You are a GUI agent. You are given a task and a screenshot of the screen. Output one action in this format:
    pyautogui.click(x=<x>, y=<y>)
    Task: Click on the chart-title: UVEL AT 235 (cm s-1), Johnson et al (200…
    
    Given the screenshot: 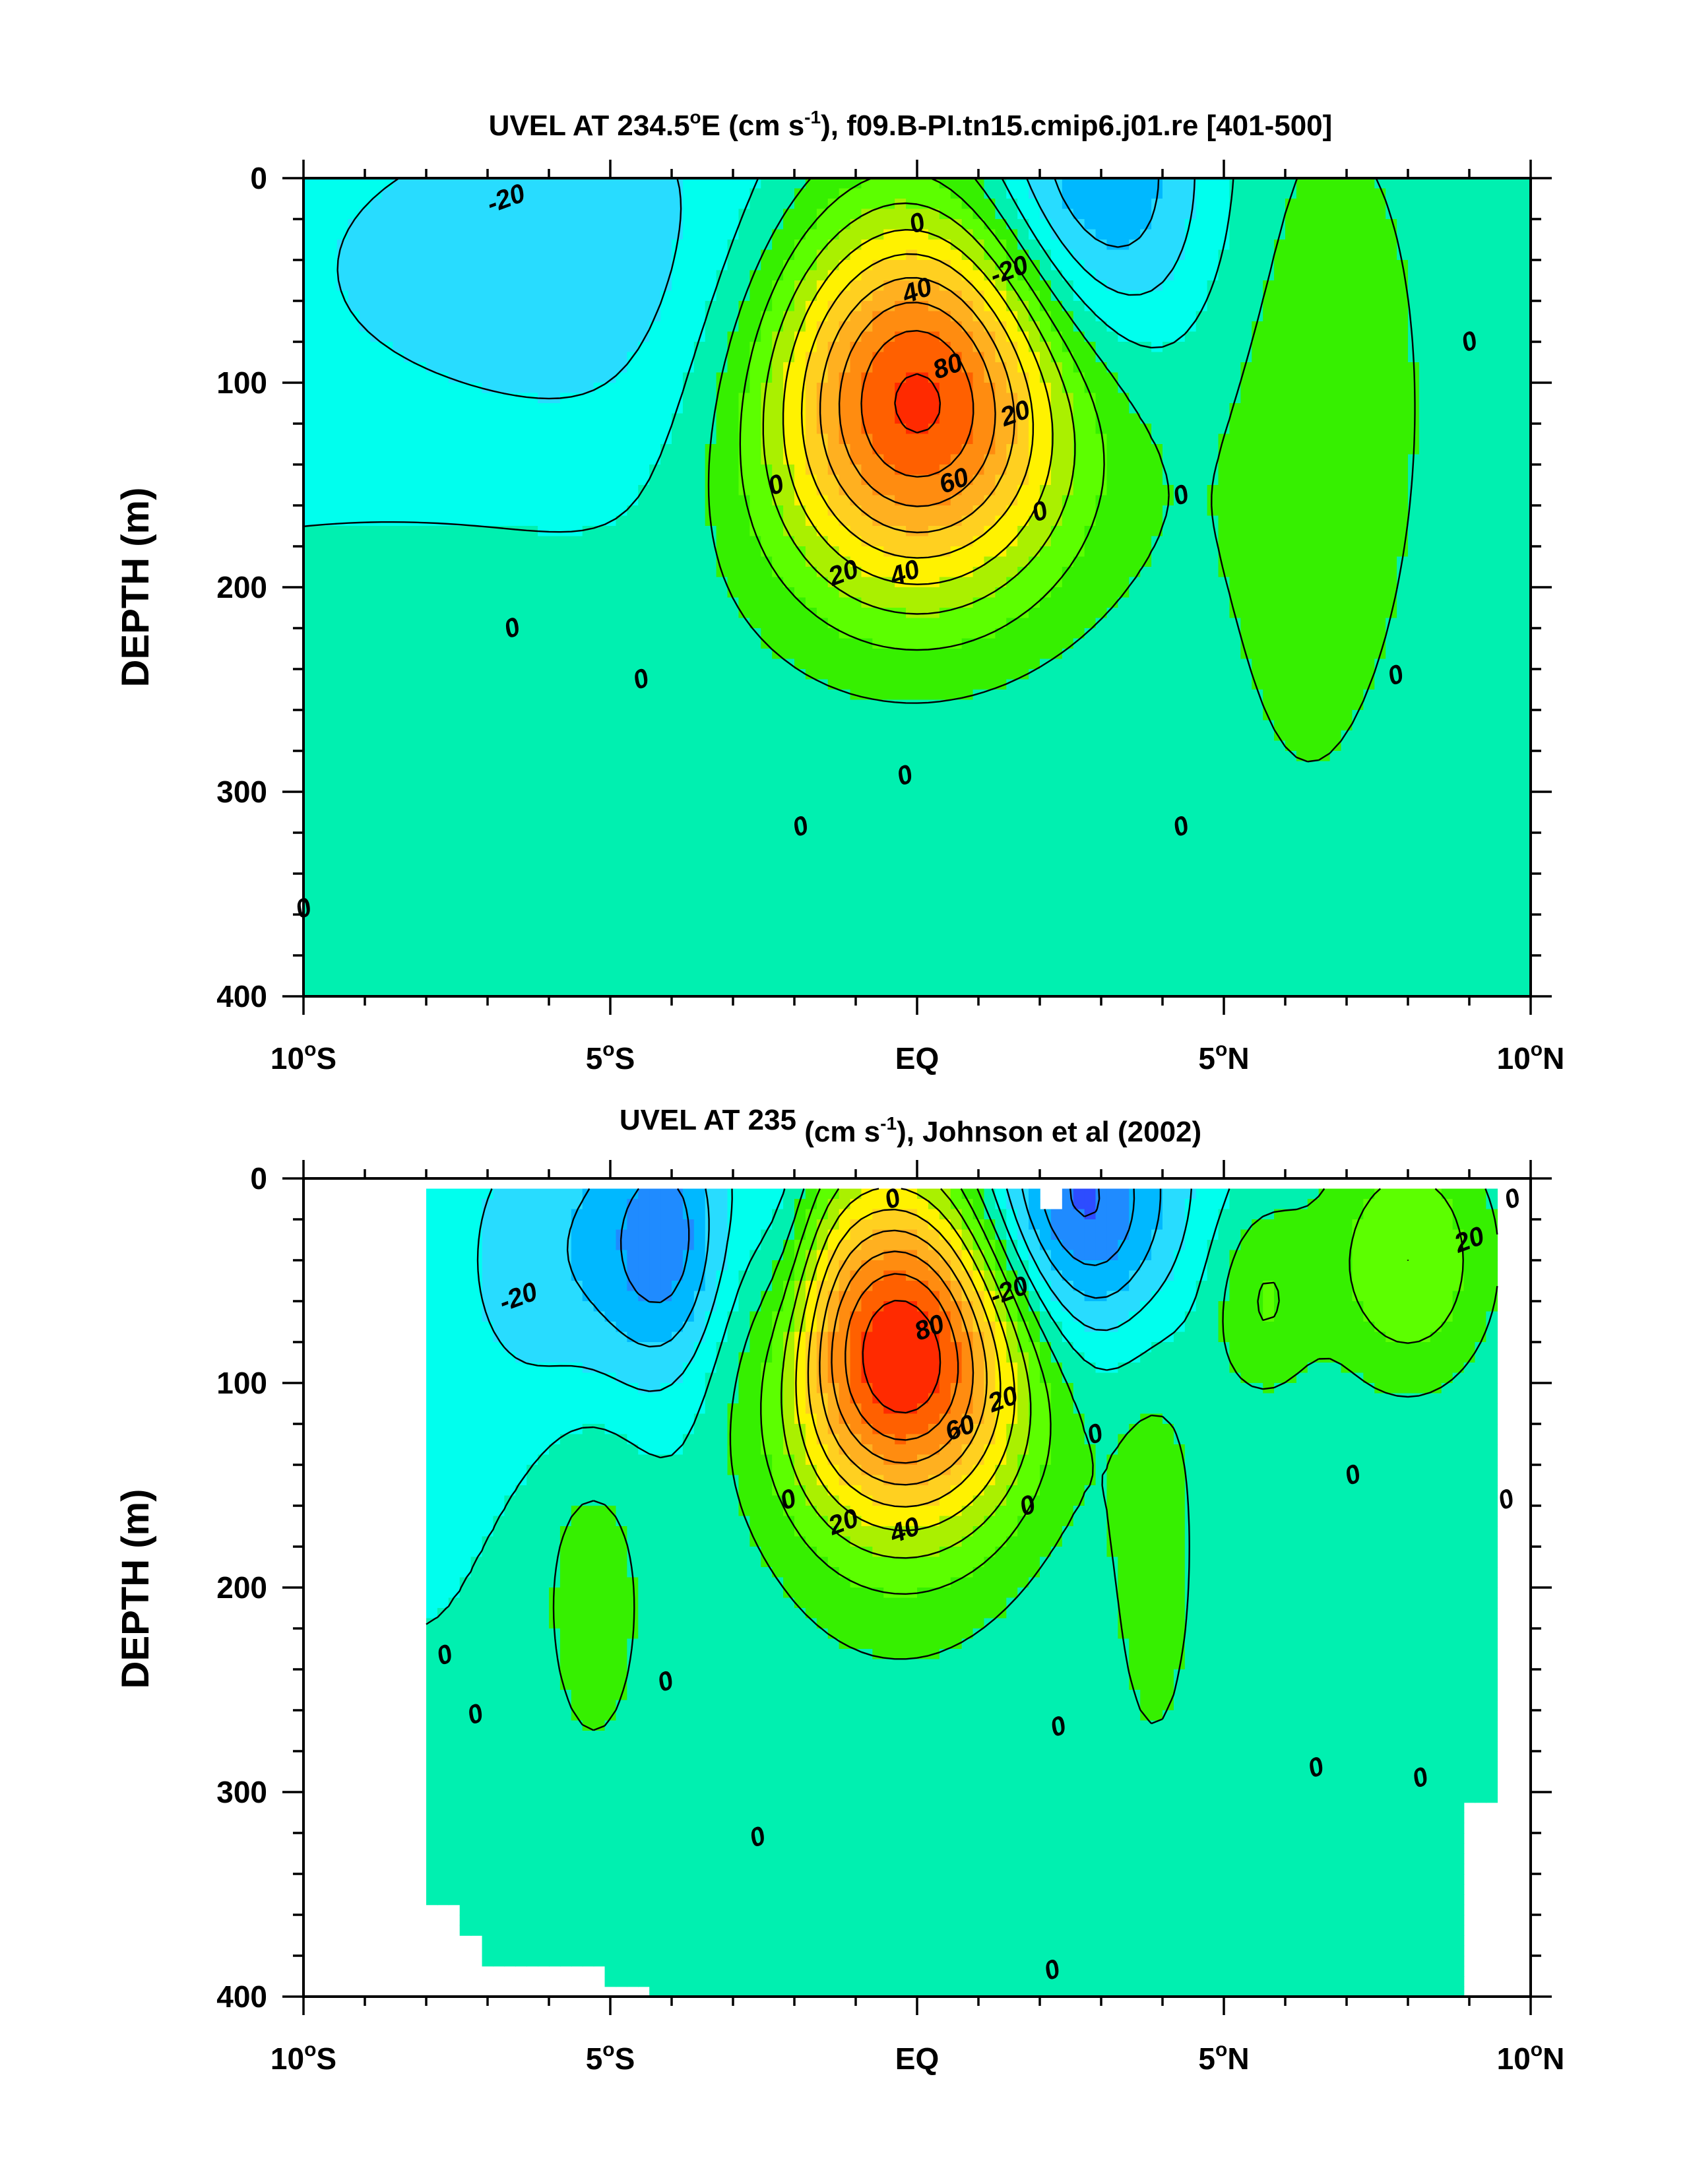 What is the action you would take?
    pyautogui.click(x=911, y=1126)
    